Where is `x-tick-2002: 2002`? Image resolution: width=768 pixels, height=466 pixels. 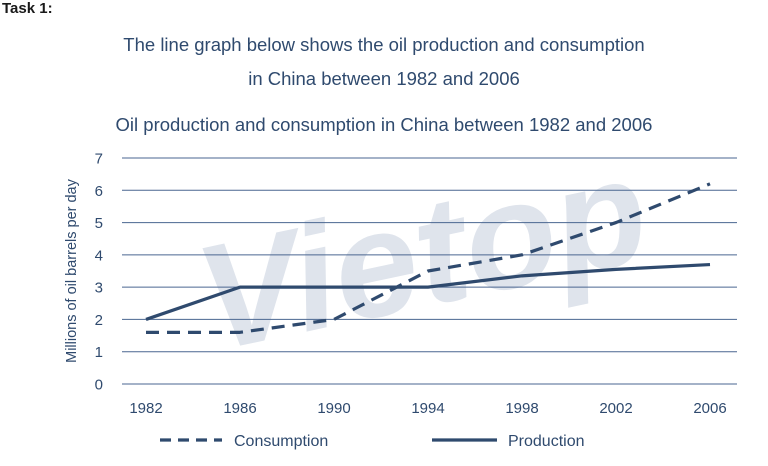
x-tick-2002: 2002 is located at coordinates (615, 408).